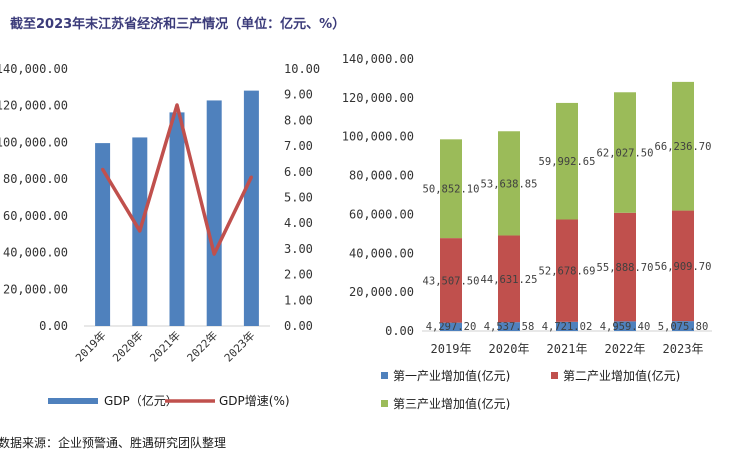 Image resolution: width=750 pixels, height=451 pixels. I want to click on y-right-tick-label: 3.00, so click(298, 249).